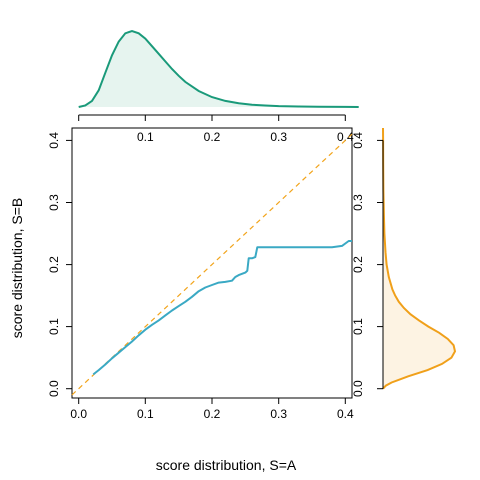  What do you see at coordinates (345, 414) in the screenshot?
I see `x-tick-label-4: 0.4` at bounding box center [345, 414].